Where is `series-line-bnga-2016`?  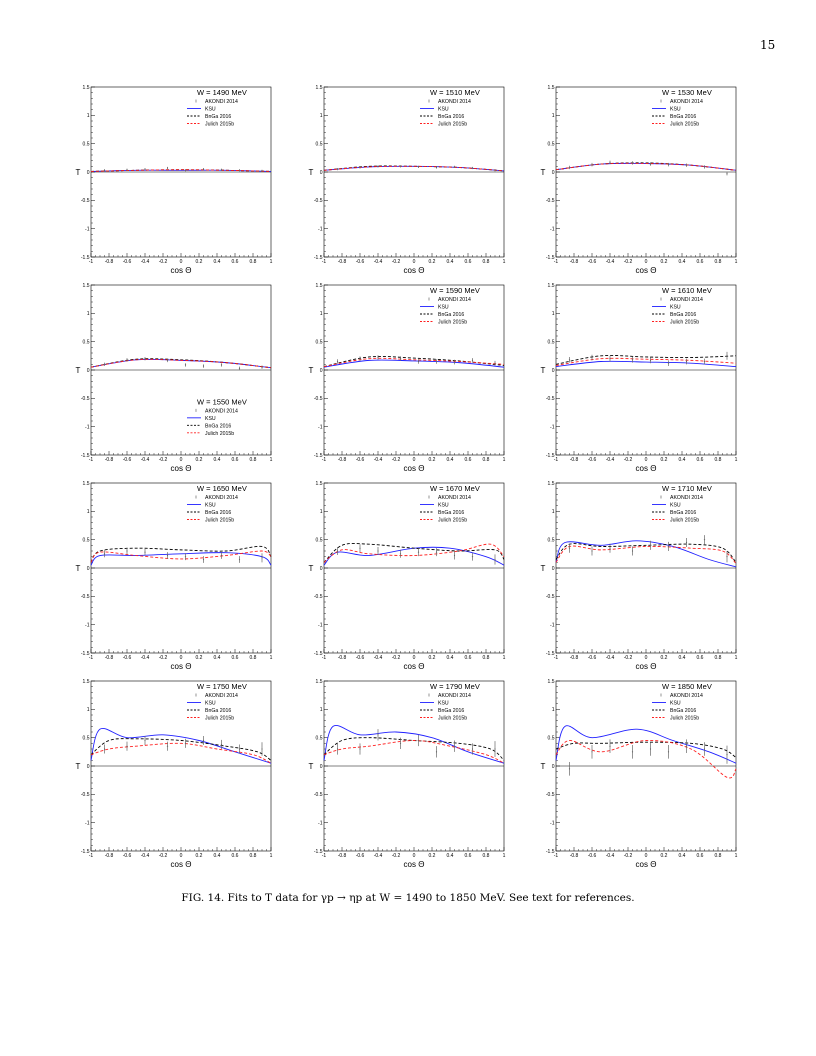 series-line-bnga-2016 is located at coordinates (181, 554).